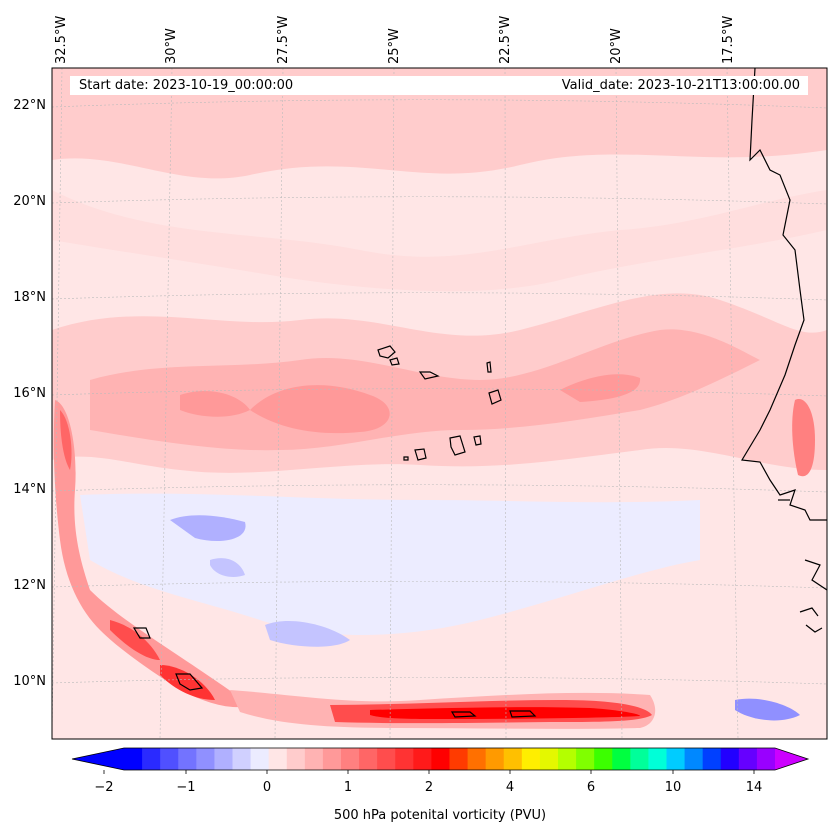  What do you see at coordinates (186, 787) in the screenshot?
I see `colorbar-tick-label: −1` at bounding box center [186, 787].